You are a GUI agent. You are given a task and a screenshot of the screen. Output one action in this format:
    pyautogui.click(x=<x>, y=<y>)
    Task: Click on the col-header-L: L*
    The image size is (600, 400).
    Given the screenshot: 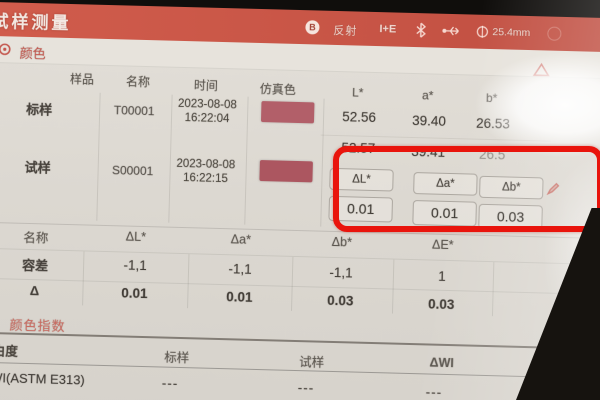 What is the action you would take?
    pyautogui.click(x=357, y=92)
    